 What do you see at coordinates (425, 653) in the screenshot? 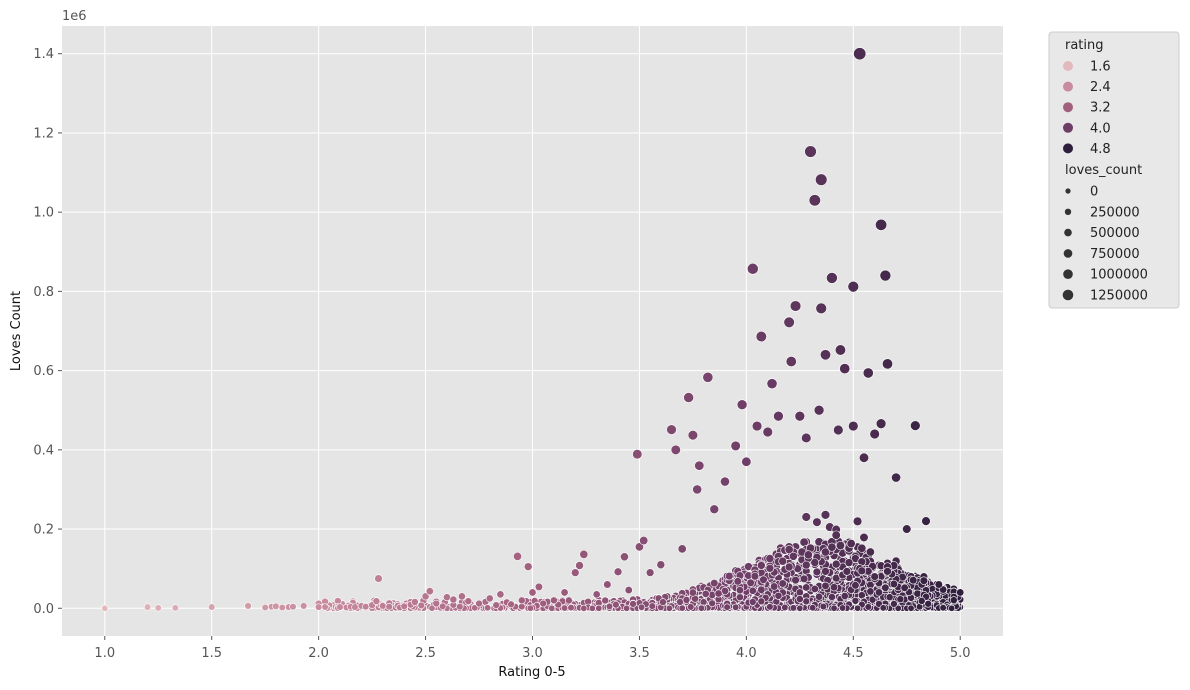
I see `x-tick-label: 2.5` at bounding box center [425, 653].